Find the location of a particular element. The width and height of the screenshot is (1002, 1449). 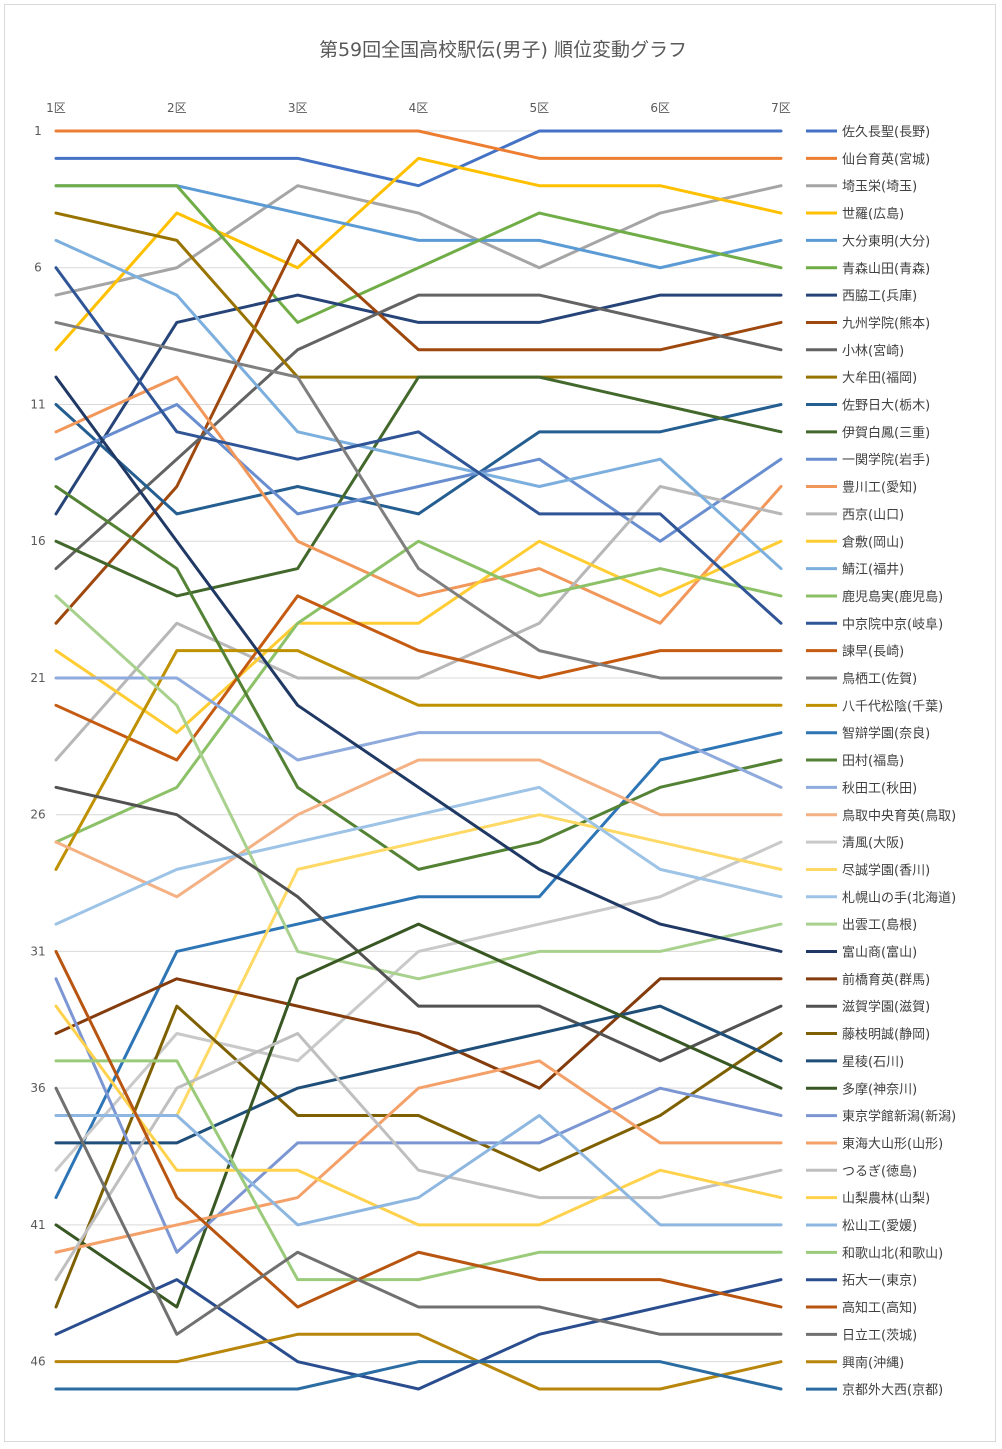

x-tick-label: 3区 is located at coordinates (298, 108).